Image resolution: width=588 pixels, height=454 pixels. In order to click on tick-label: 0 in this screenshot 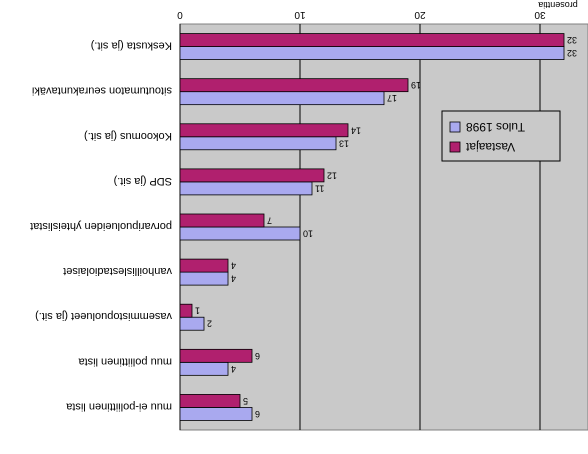, I will do `click(180, 14)`.